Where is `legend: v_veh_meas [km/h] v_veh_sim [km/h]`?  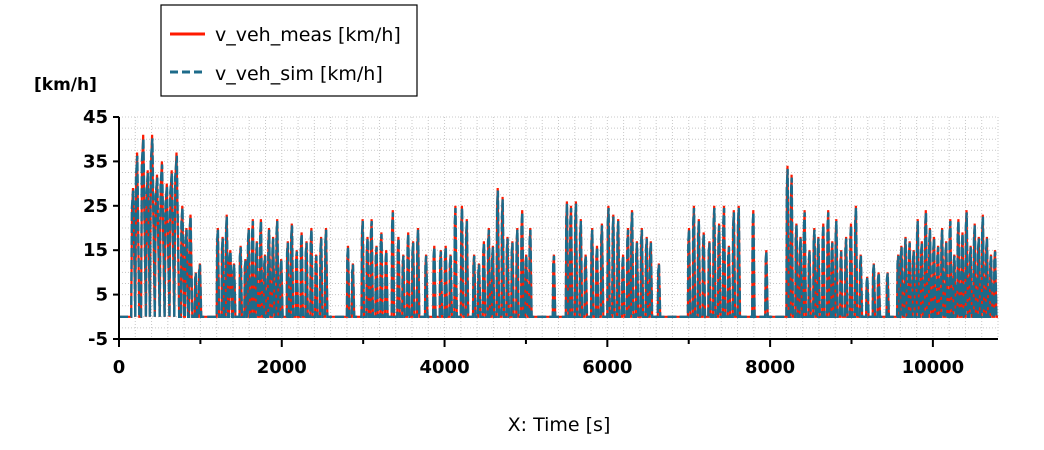 legend: v_veh_meas [km/h] v_veh_sim [km/h] is located at coordinates (289, 50).